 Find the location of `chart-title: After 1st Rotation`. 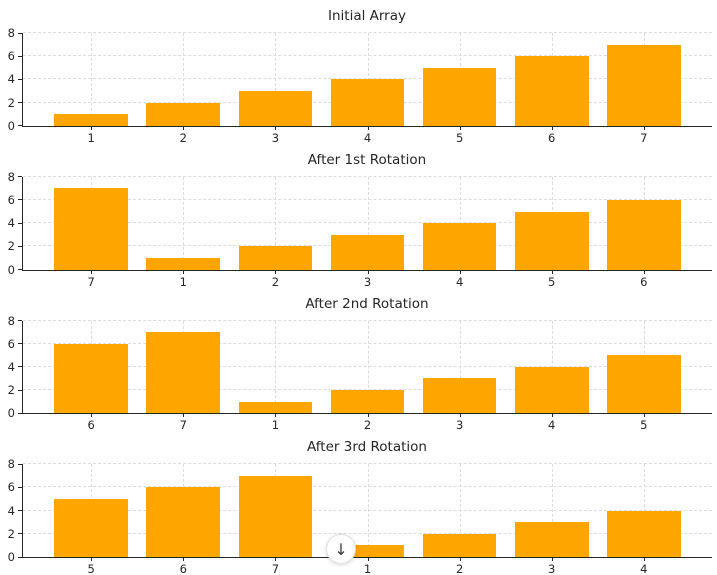

chart-title: After 1st Rotation is located at coordinates (367, 159).